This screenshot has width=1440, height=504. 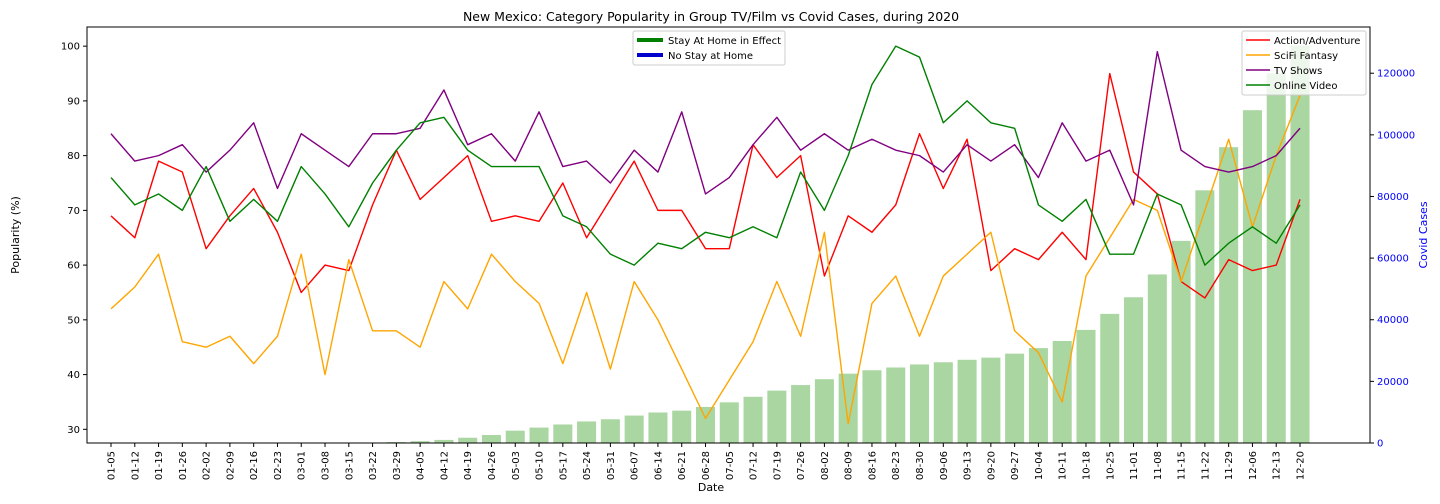 I want to click on x-tick-label: 01-26, so click(x=183, y=465).